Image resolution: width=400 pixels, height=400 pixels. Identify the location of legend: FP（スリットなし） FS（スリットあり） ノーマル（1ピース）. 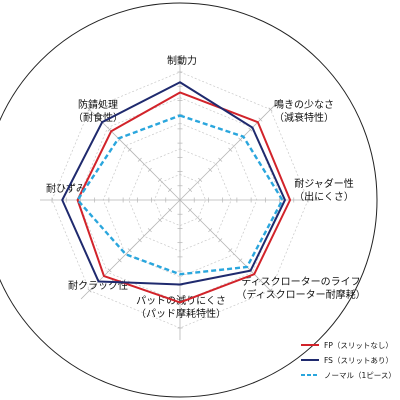
(348, 360).